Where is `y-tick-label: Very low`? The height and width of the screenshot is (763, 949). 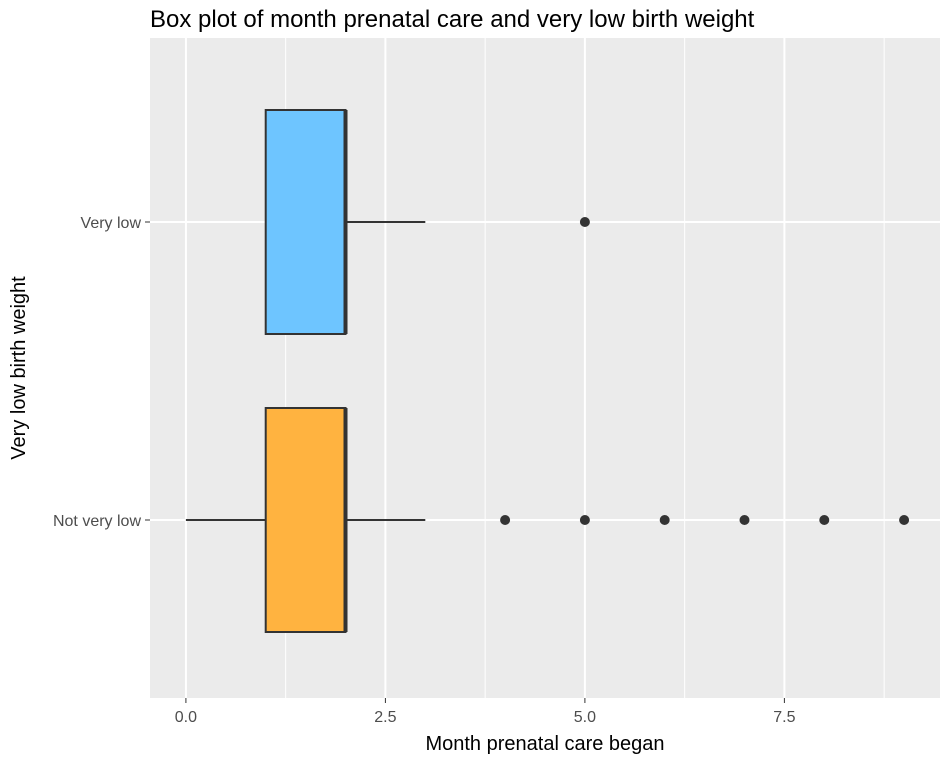
y-tick-label: Very low is located at coordinates (111, 223).